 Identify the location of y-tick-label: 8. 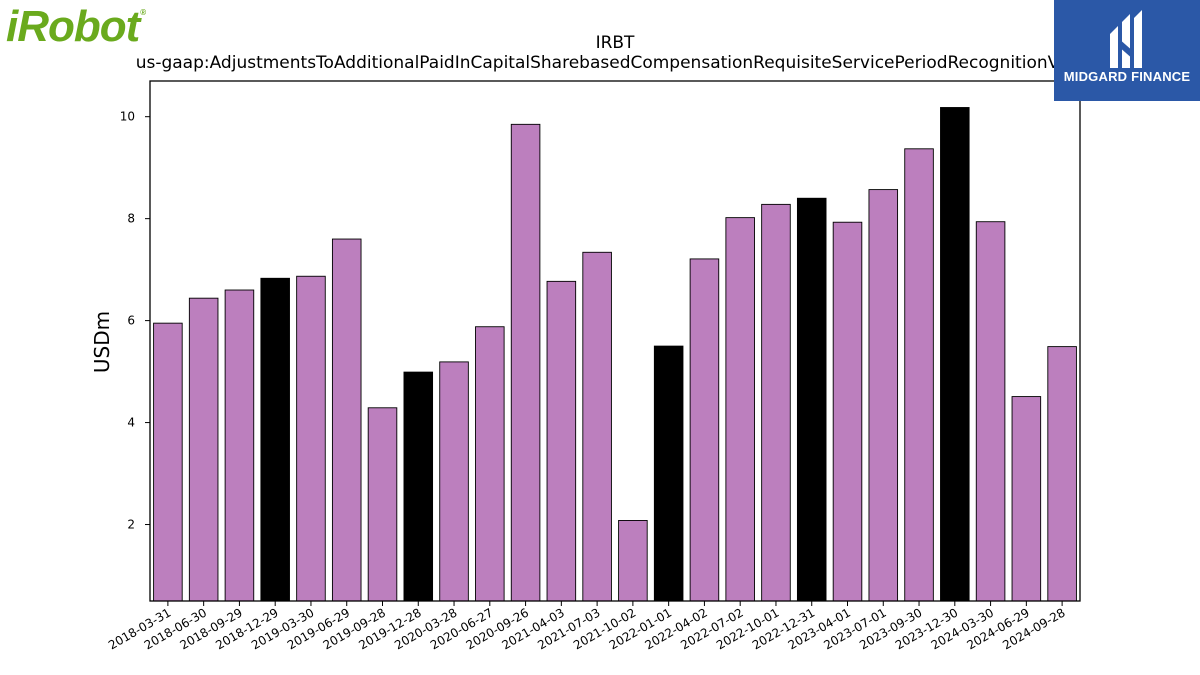
(131, 219).